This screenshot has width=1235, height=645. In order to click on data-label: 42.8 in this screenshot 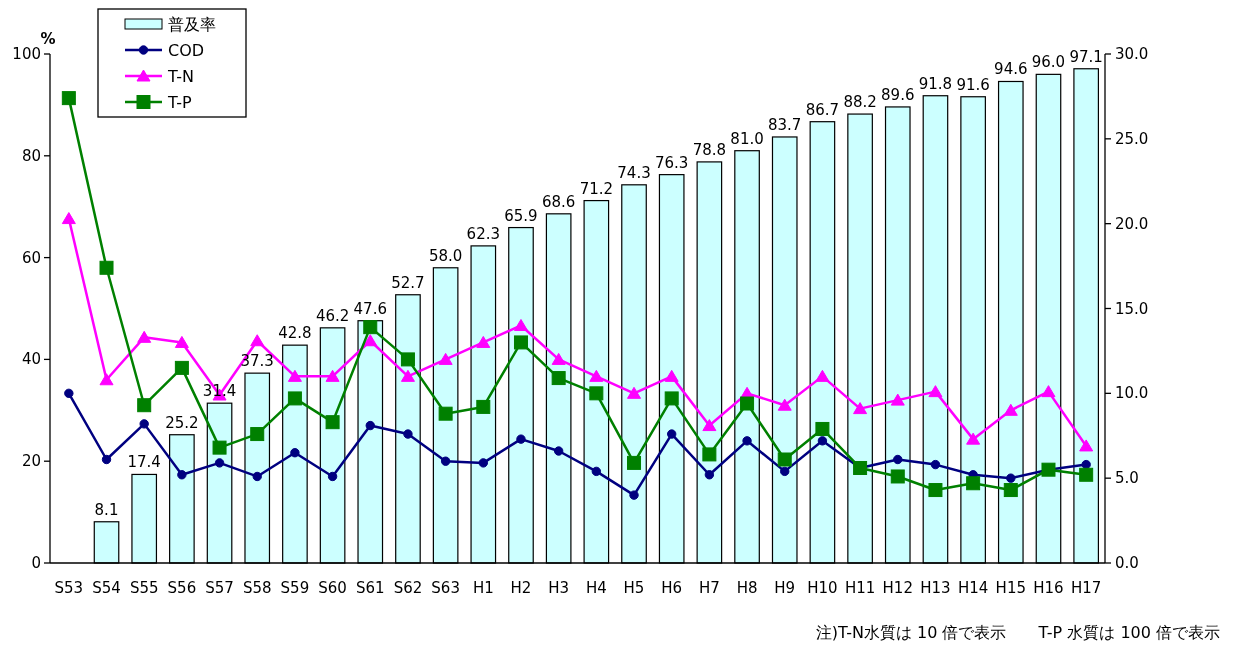, I will do `click(295, 333)`.